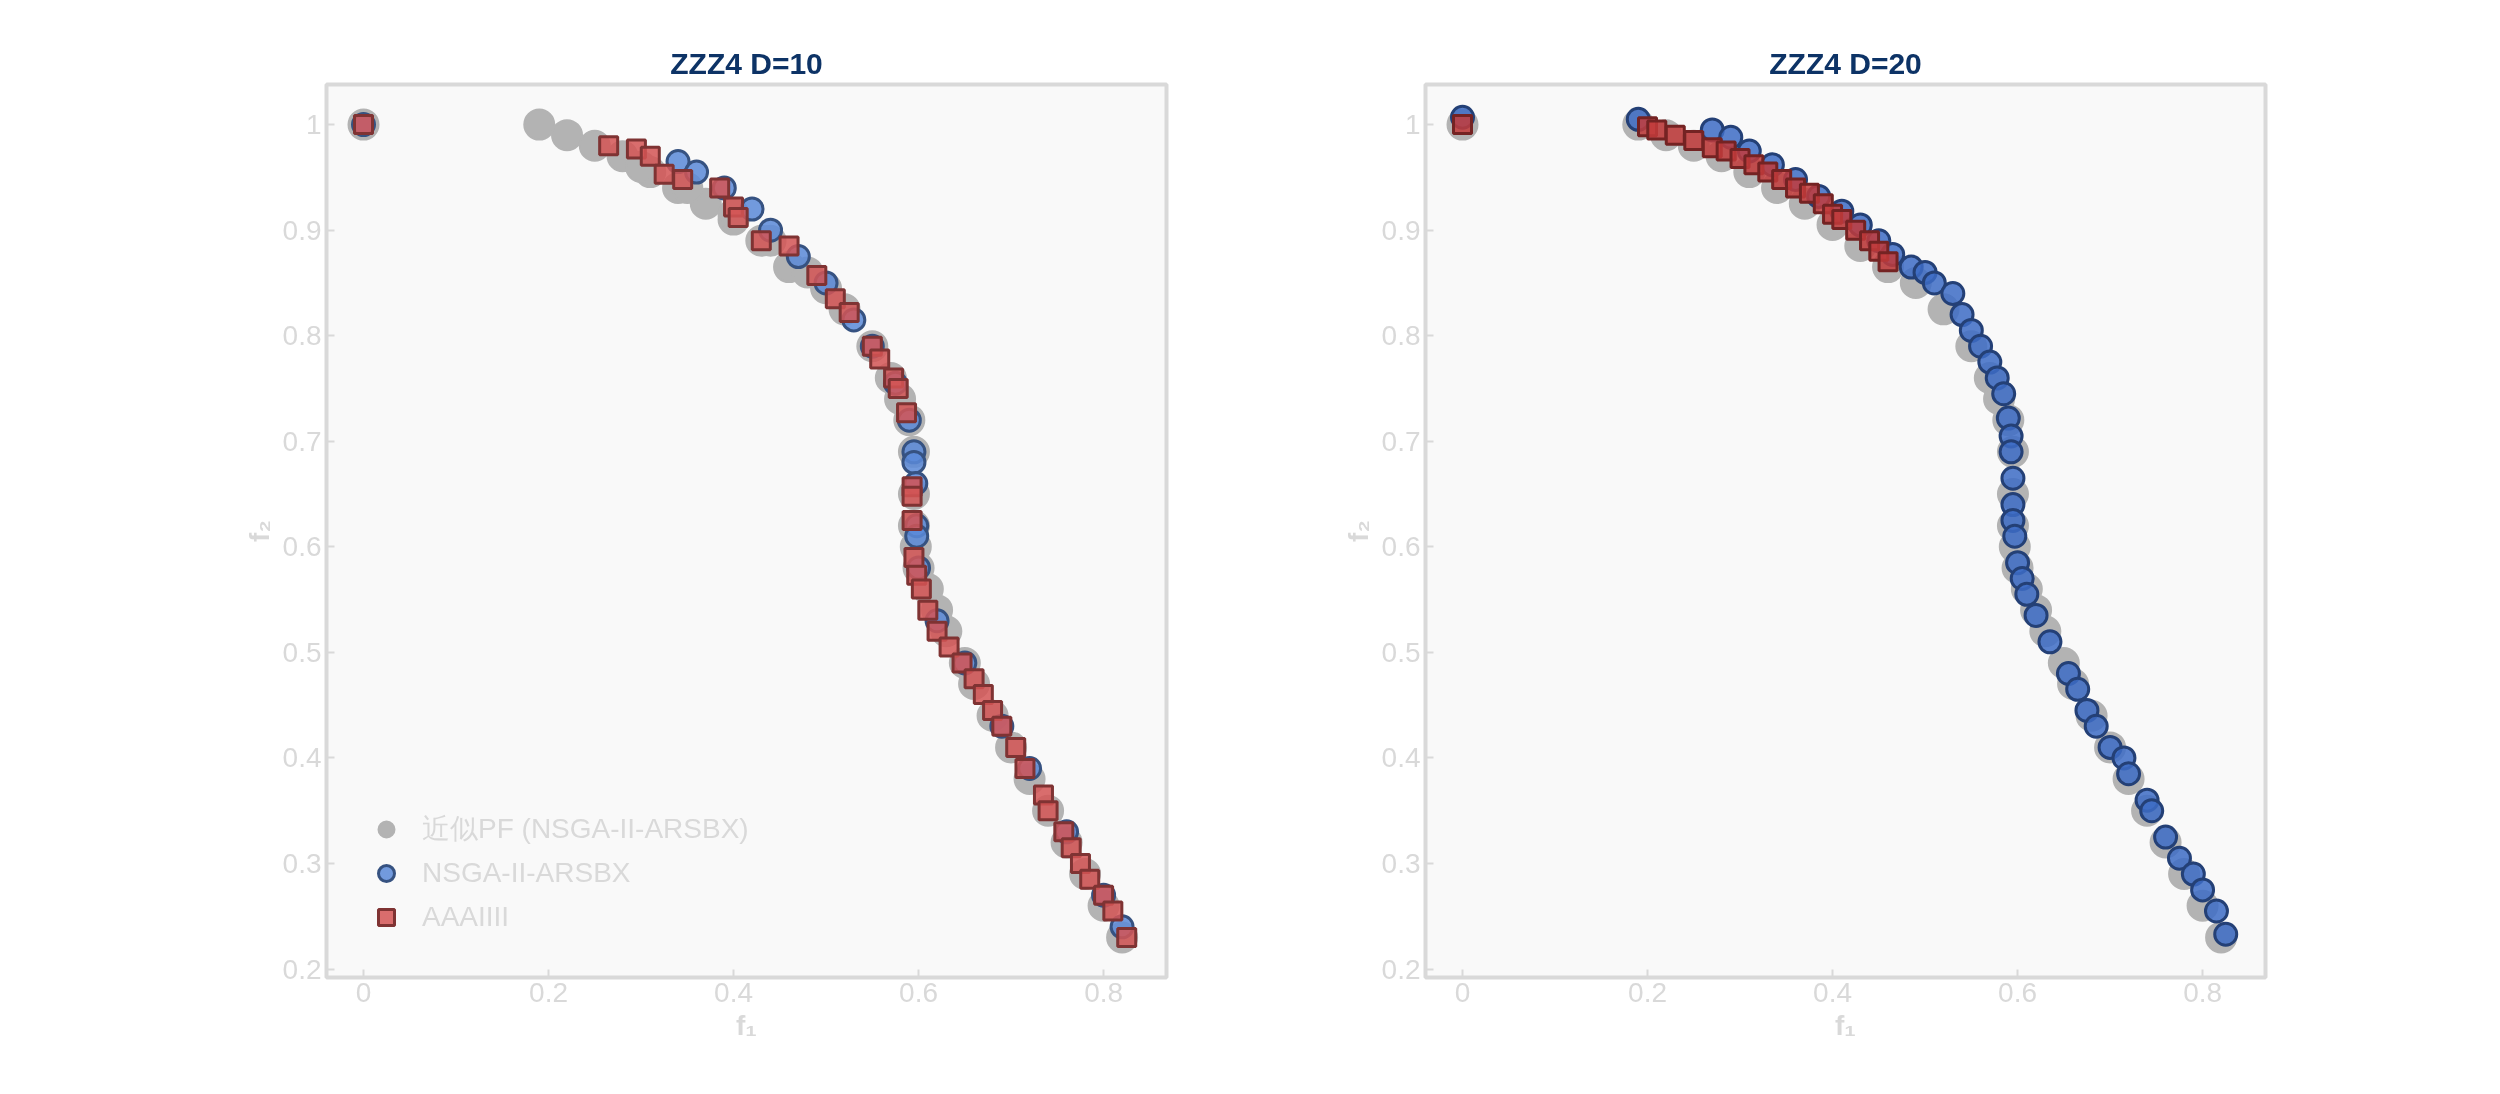  Describe the element at coordinates (746, 63) in the screenshot. I see `chart-title: ZZZ4 D=10` at that location.